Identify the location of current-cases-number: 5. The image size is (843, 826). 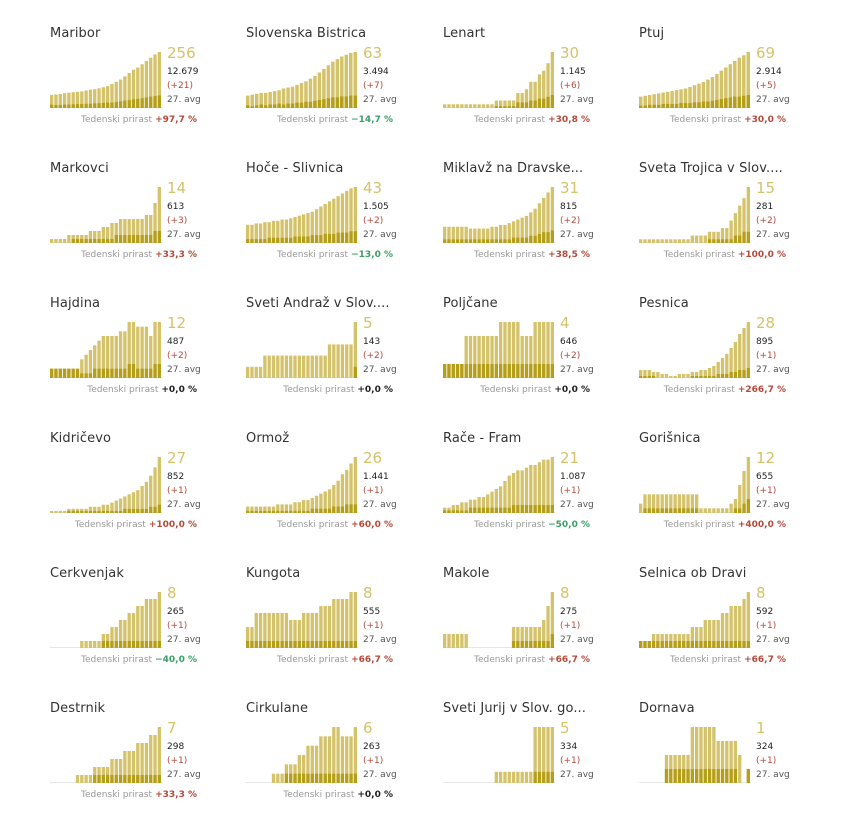
(565, 728).